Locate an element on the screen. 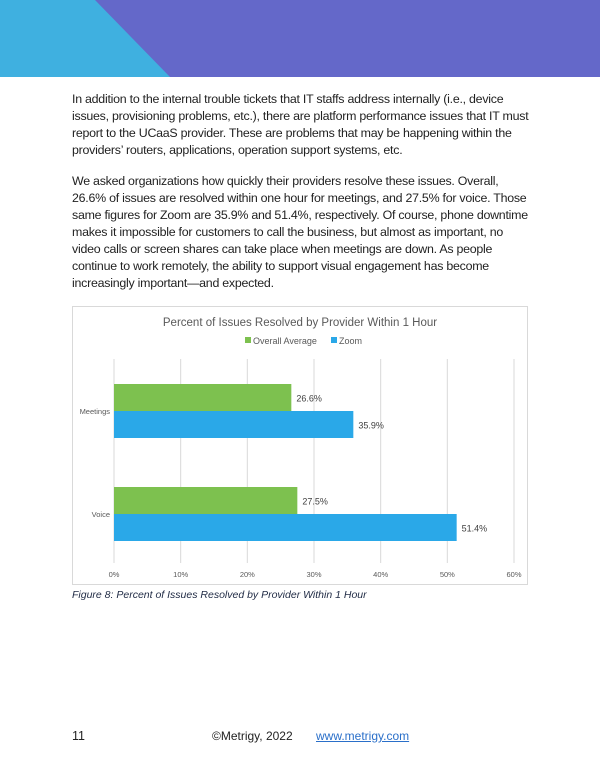  data-label: 51.4% is located at coordinates (475, 529).